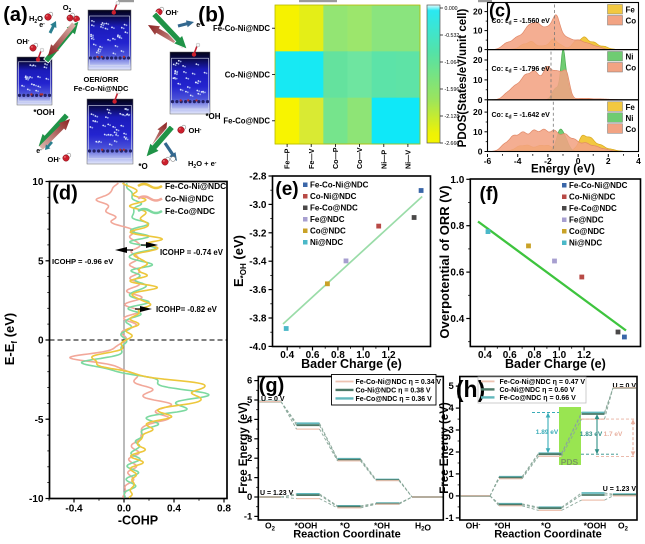 Image resolution: width=645 pixels, height=544 pixels. I want to click on svg-text: -3.2, so click(258, 233).